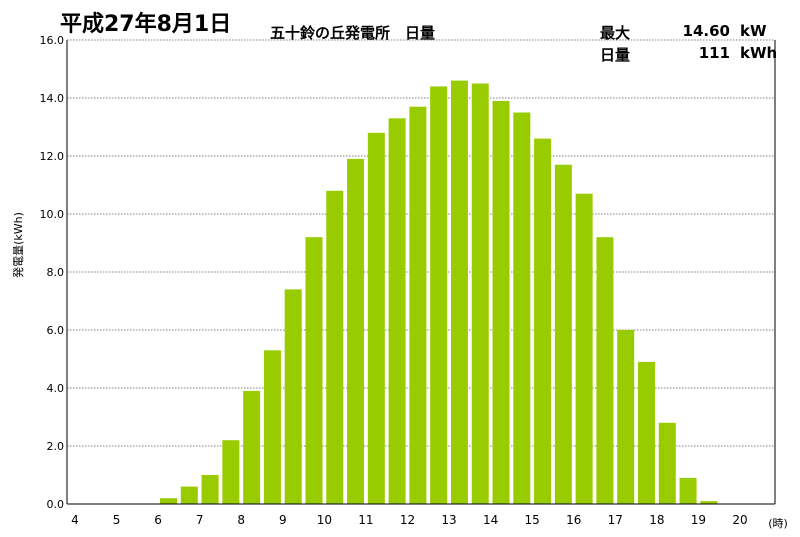 The height and width of the screenshot is (537, 800). I want to click on x-tick-label: 8, so click(241, 520).